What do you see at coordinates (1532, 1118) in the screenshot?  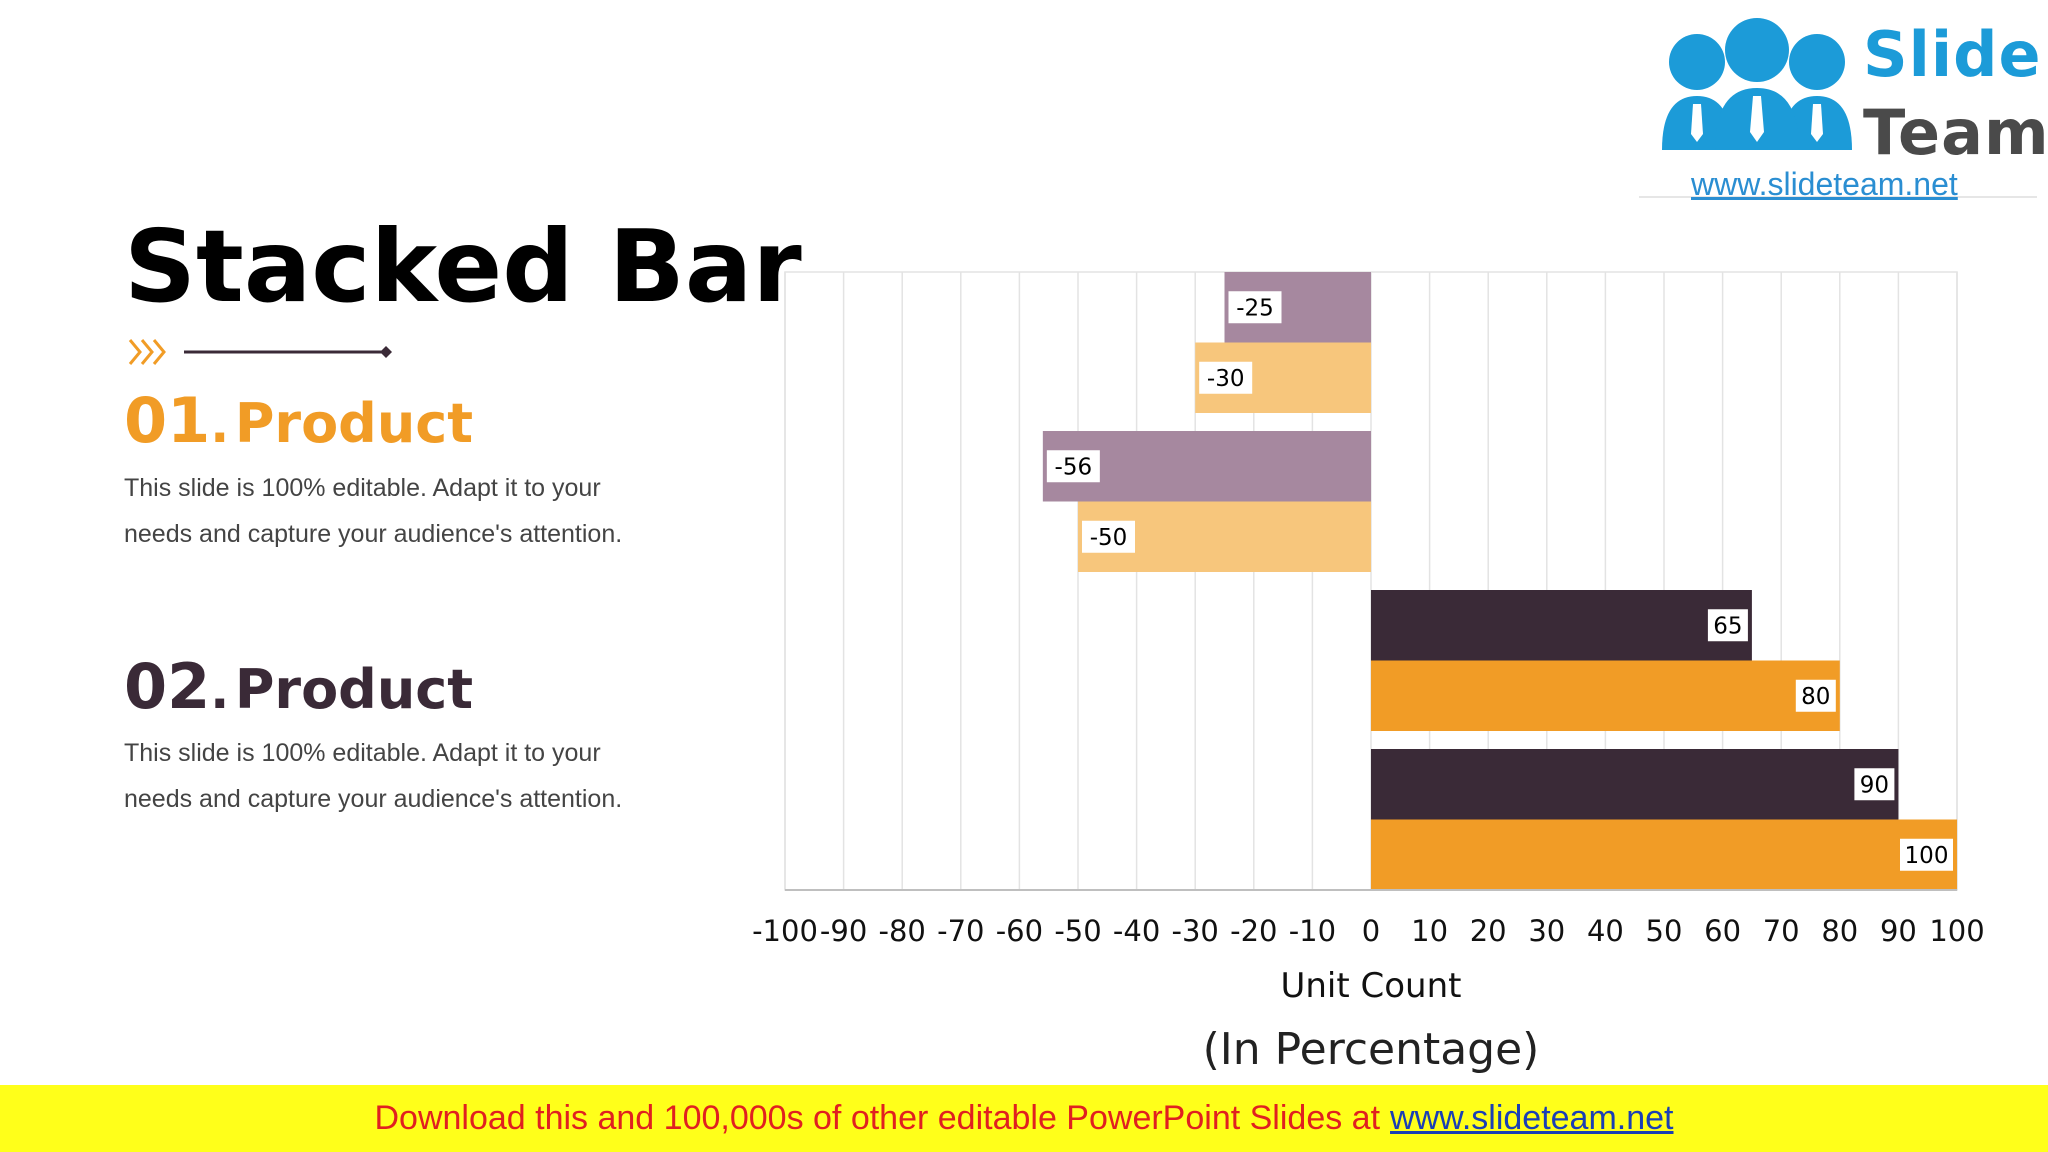 I see `banner-link: www.slideteam.net` at bounding box center [1532, 1118].